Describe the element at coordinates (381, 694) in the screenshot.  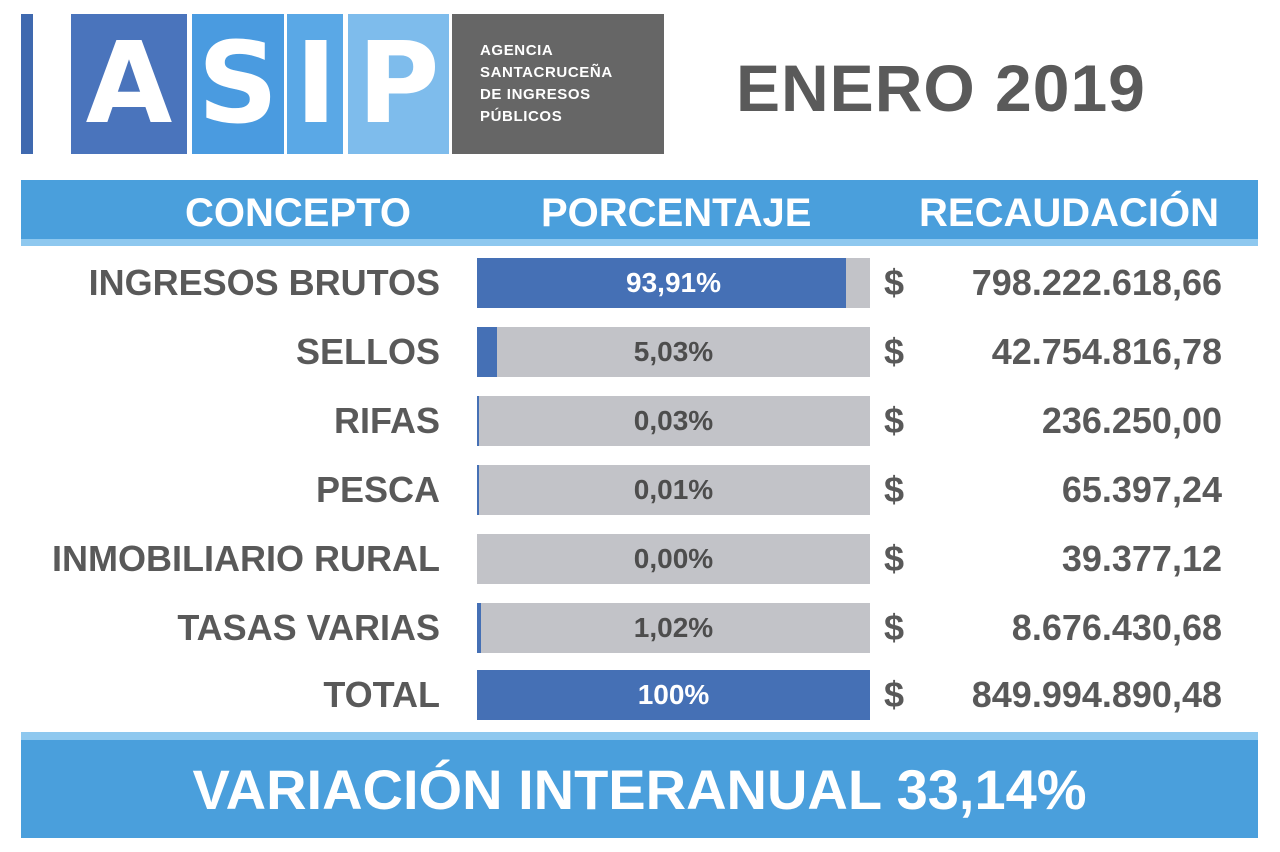
I see `concept-label: TOTAL` at that location.